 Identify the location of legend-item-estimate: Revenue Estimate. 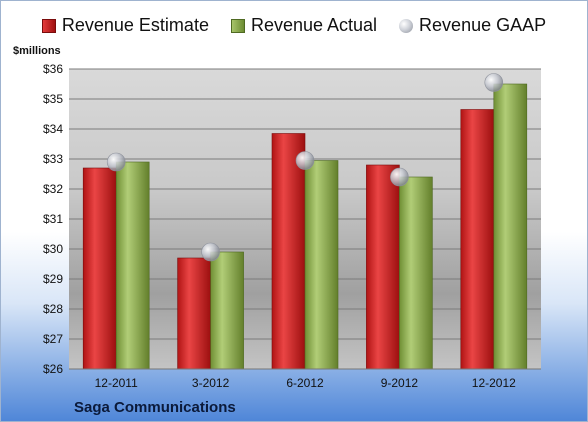
(125, 25).